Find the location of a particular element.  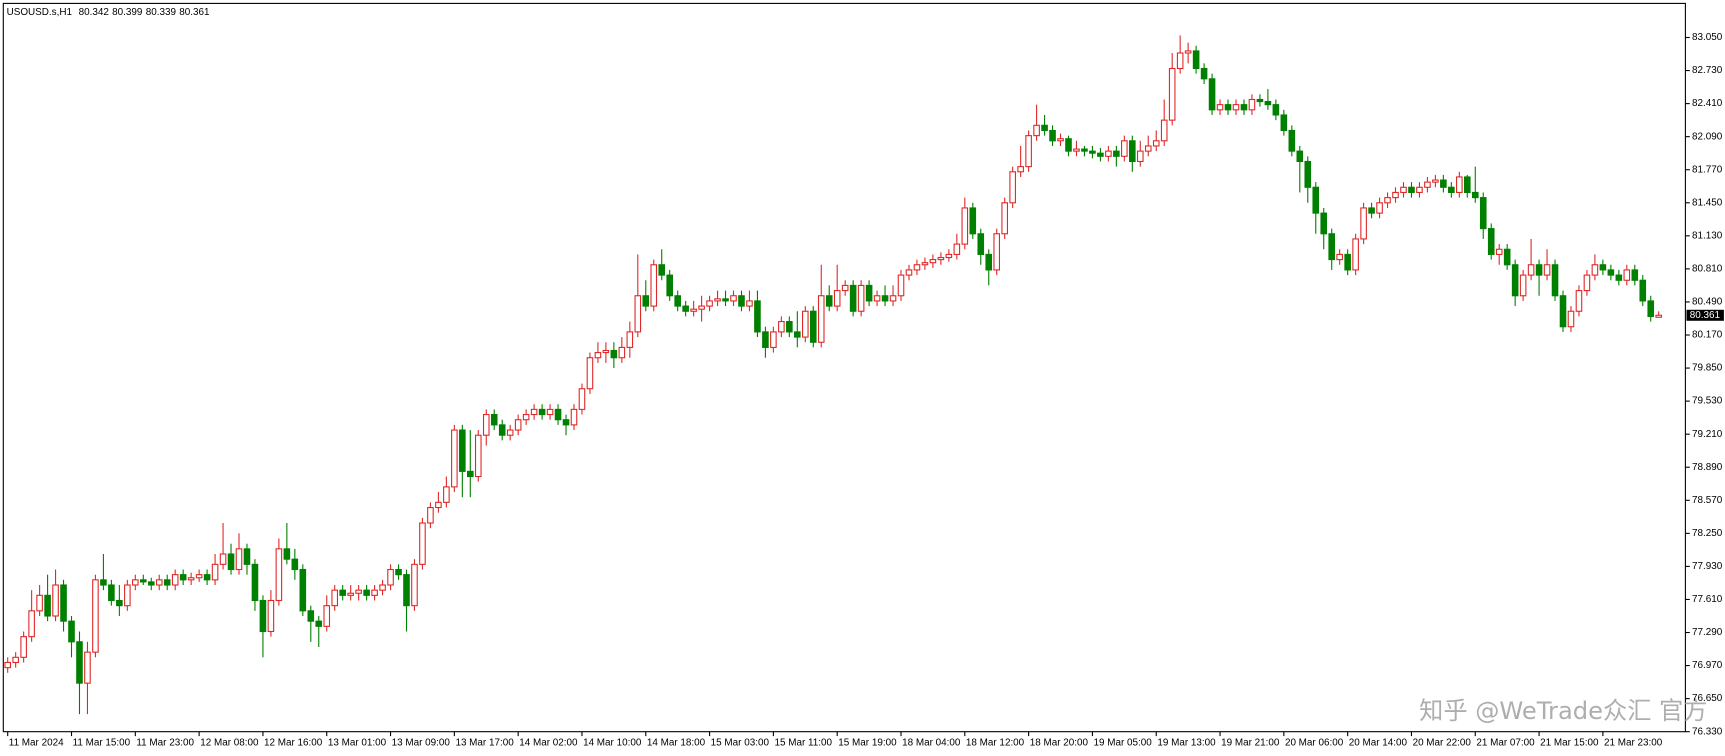

x-tick-label: 15 Mar 03:00 is located at coordinates (740, 742).